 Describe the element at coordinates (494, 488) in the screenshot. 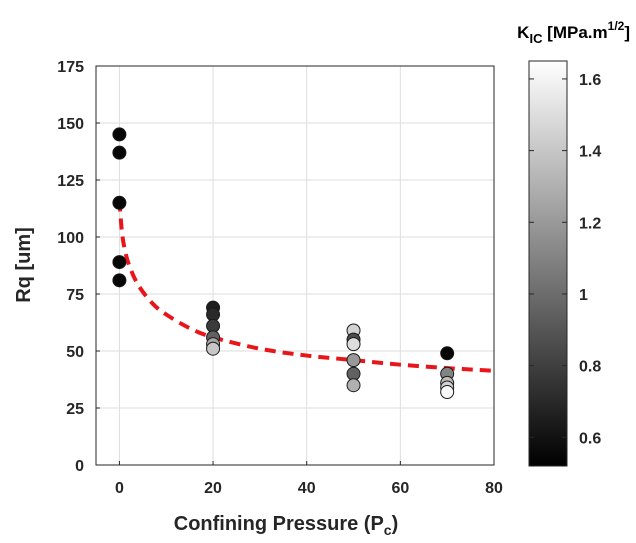

I see `x-tick-label: 80` at that location.